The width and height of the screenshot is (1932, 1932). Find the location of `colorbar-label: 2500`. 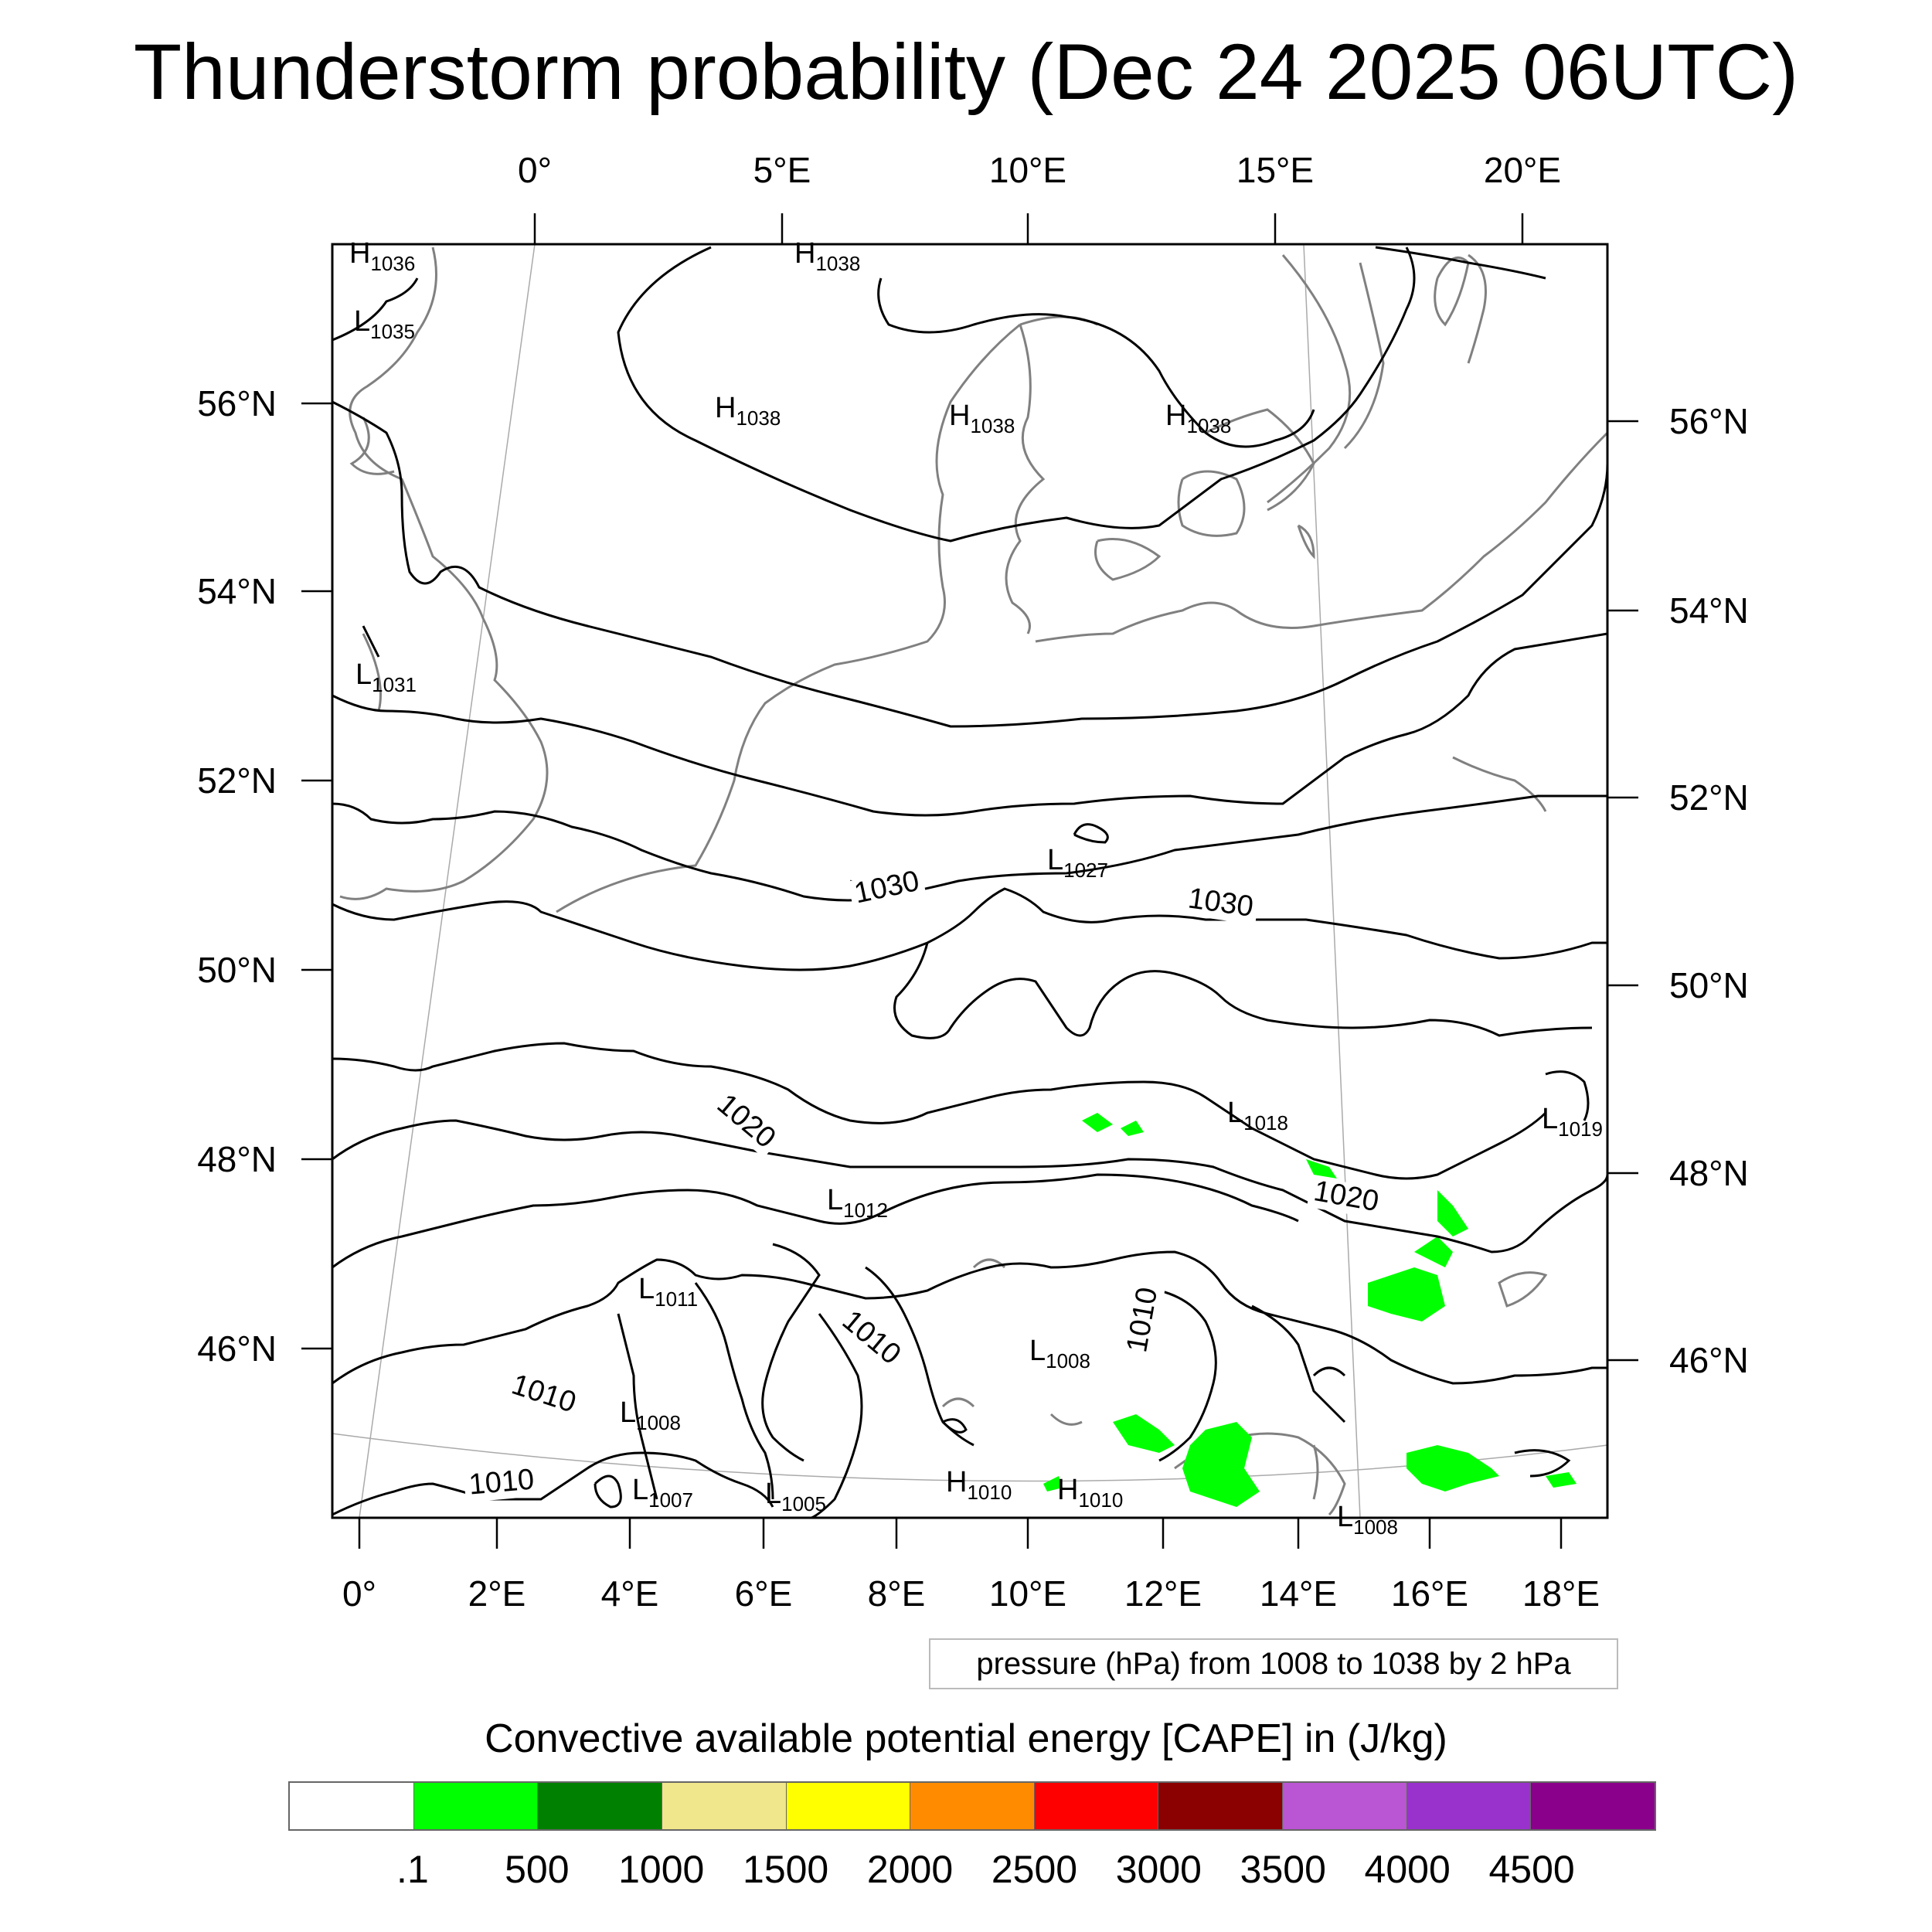

colorbar-label: 2500 is located at coordinates (1035, 1870).